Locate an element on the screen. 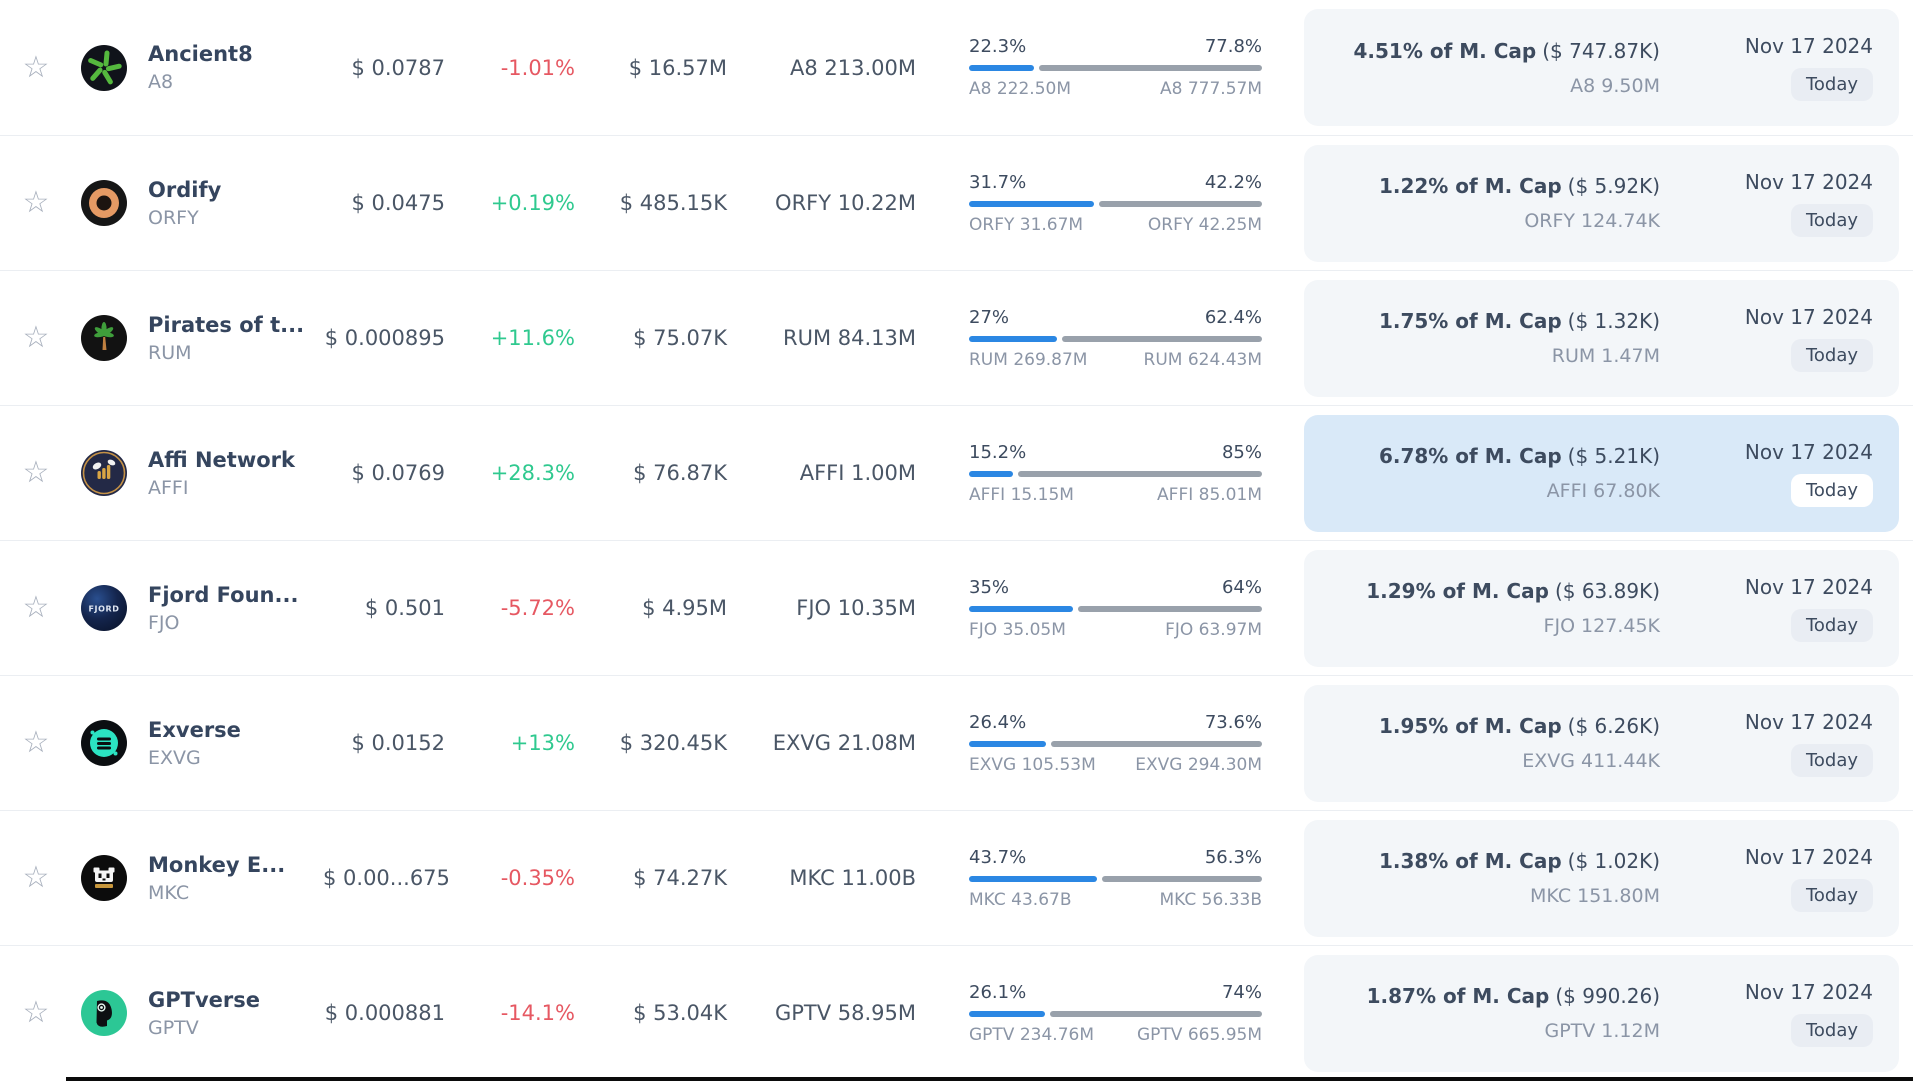 Image resolution: width=1913 pixels, height=1081 pixels. mcap-percent: 1.22% of M. Cap is located at coordinates (1470, 186).